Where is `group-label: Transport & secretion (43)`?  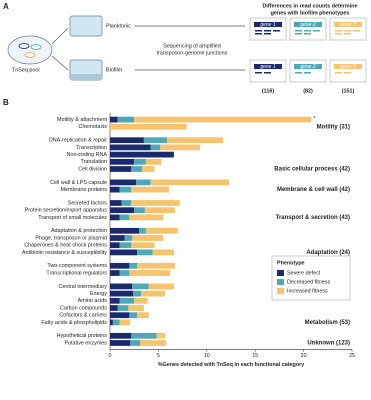
group-label: Transport & secretion (43) is located at coordinates (313, 218).